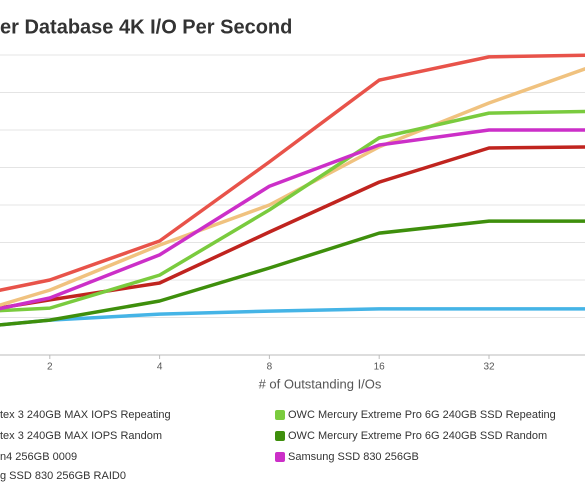  What do you see at coordinates (50, 367) in the screenshot?
I see `x-tick-label: 2` at bounding box center [50, 367].